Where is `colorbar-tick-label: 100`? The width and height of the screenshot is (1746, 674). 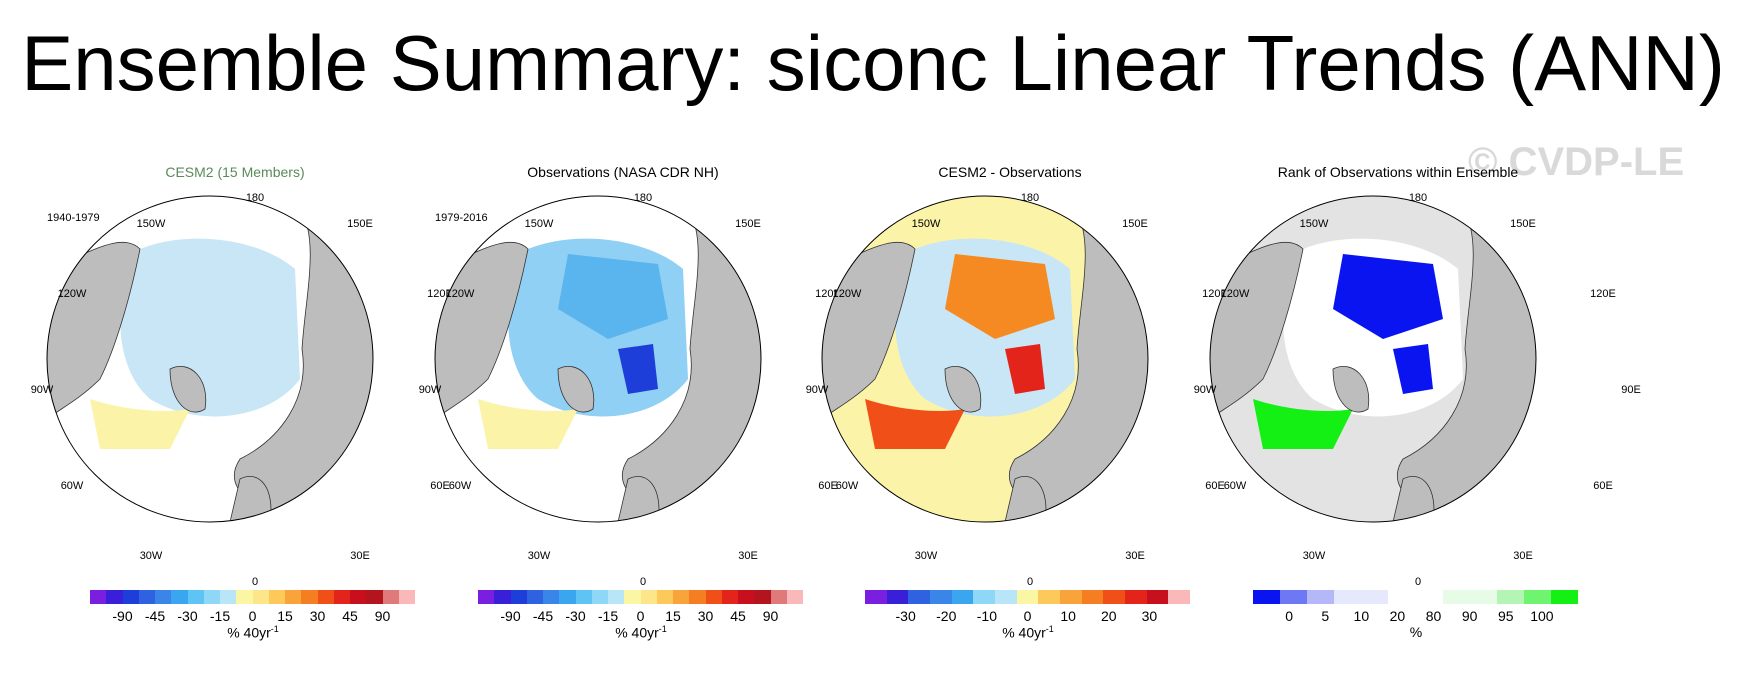 colorbar-tick-label: 100 is located at coordinates (1542, 616).